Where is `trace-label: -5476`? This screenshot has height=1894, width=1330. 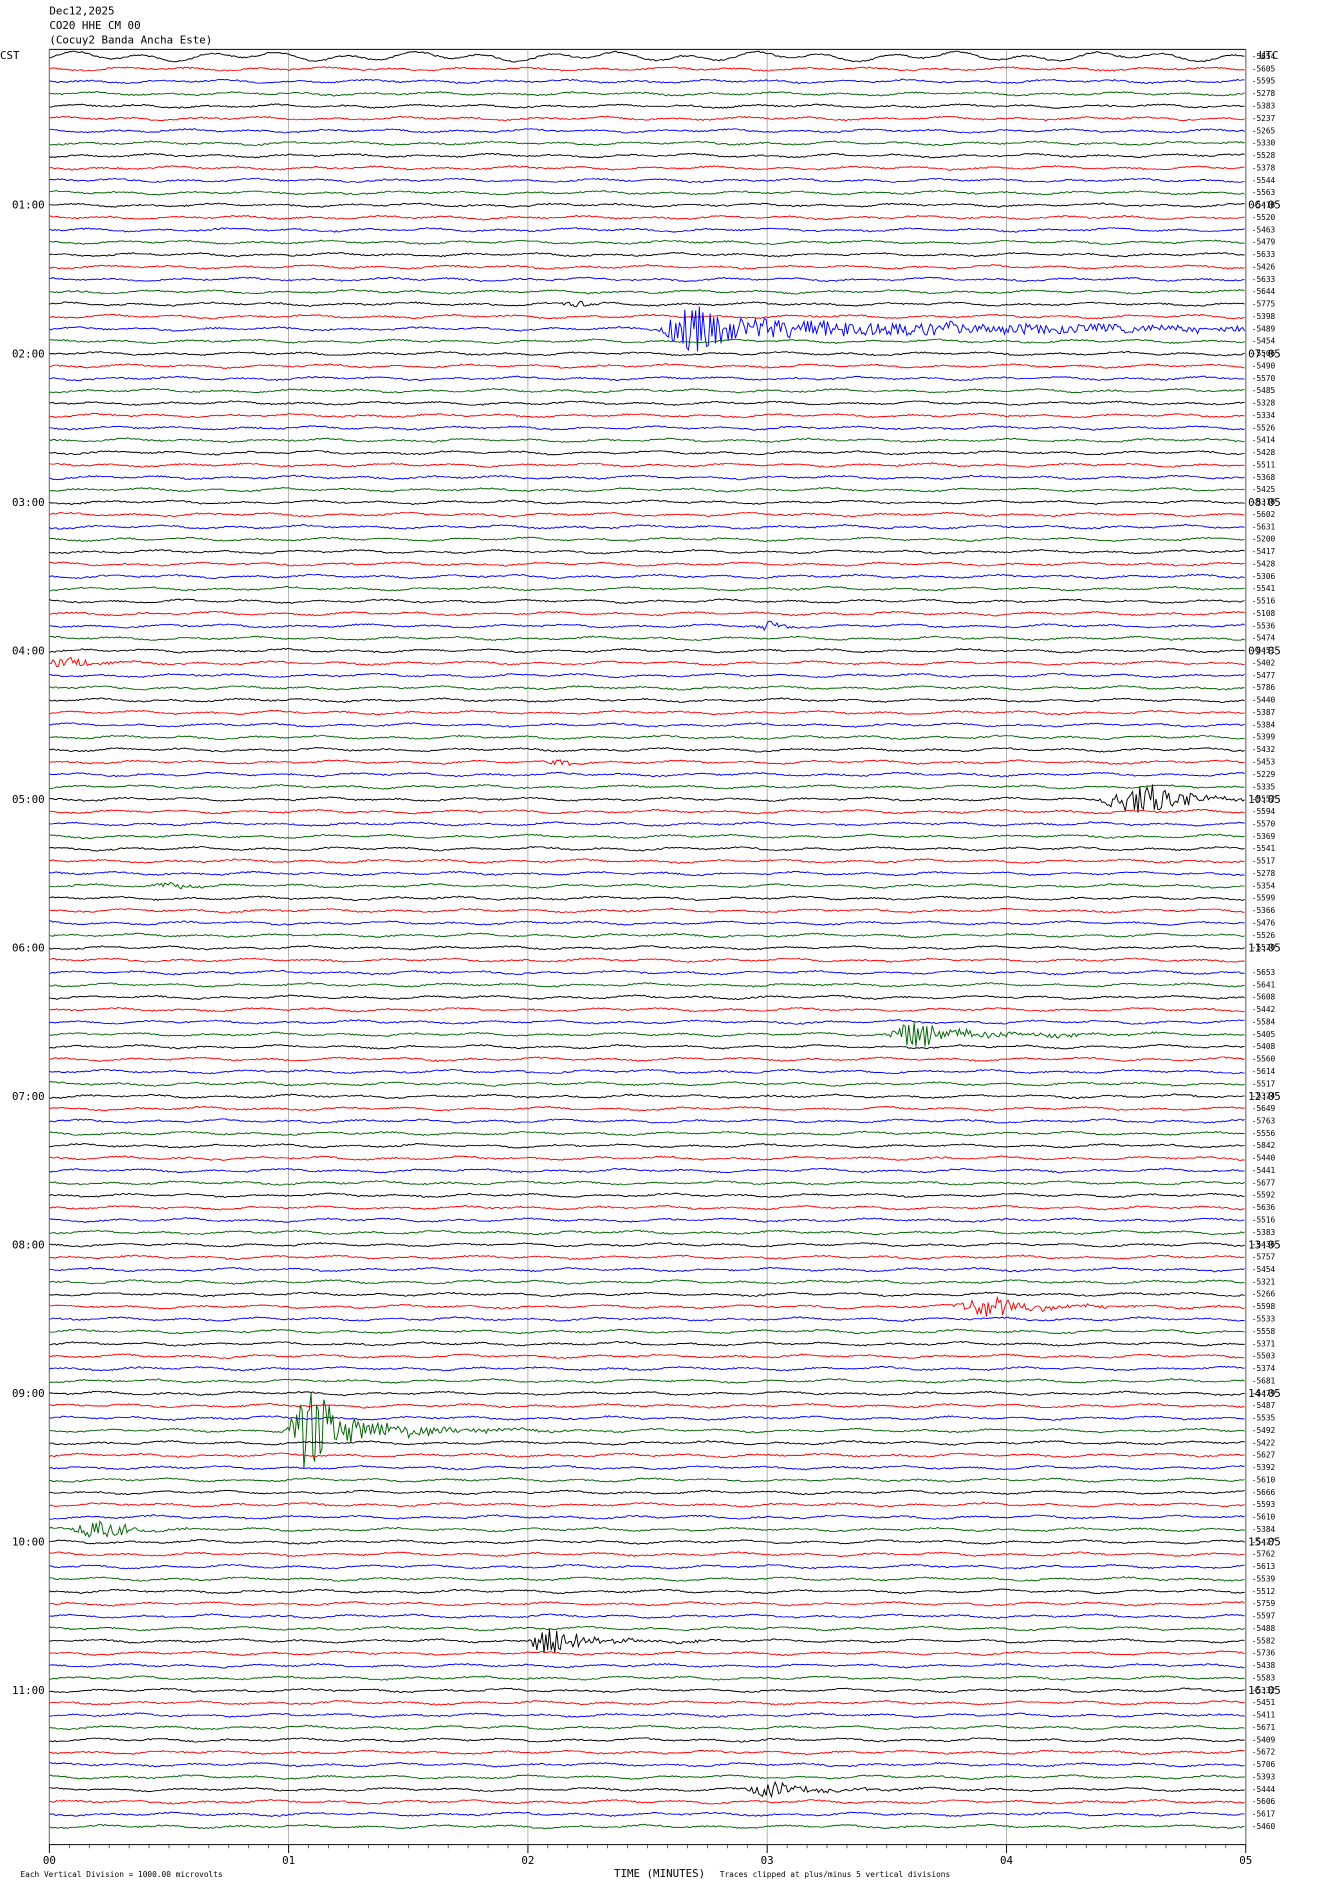
trace-label: -5476 is located at coordinates (1264, 922).